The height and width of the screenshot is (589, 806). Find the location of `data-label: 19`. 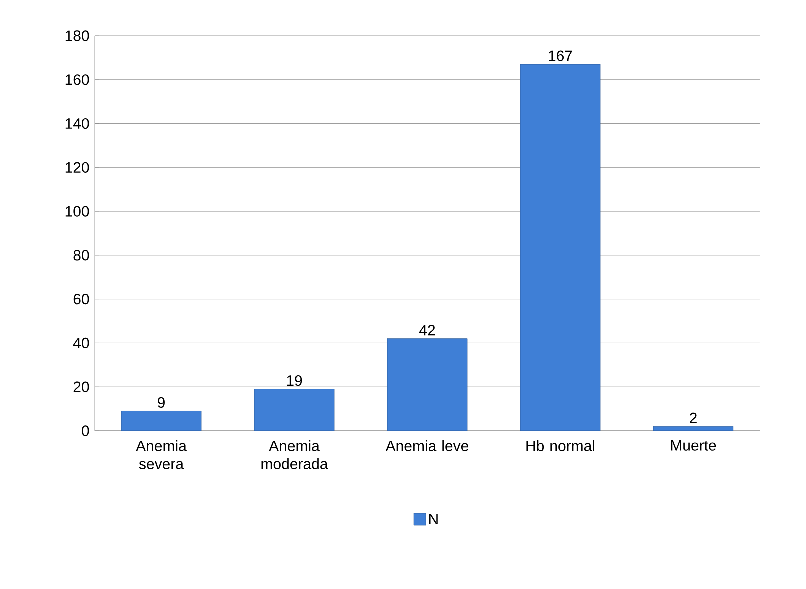

data-label: 19 is located at coordinates (294, 380).